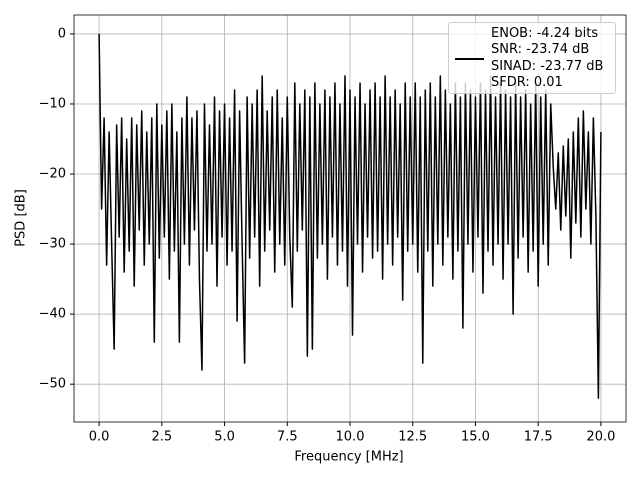  What do you see at coordinates (52, 244) in the screenshot?
I see `y-tick-label: −30` at bounding box center [52, 244].